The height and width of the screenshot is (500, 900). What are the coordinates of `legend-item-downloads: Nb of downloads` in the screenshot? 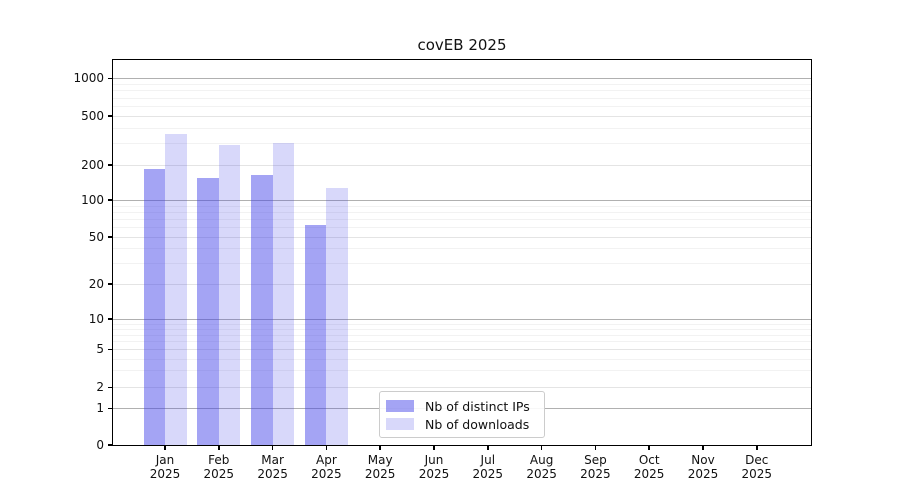 It's located at (461, 424).